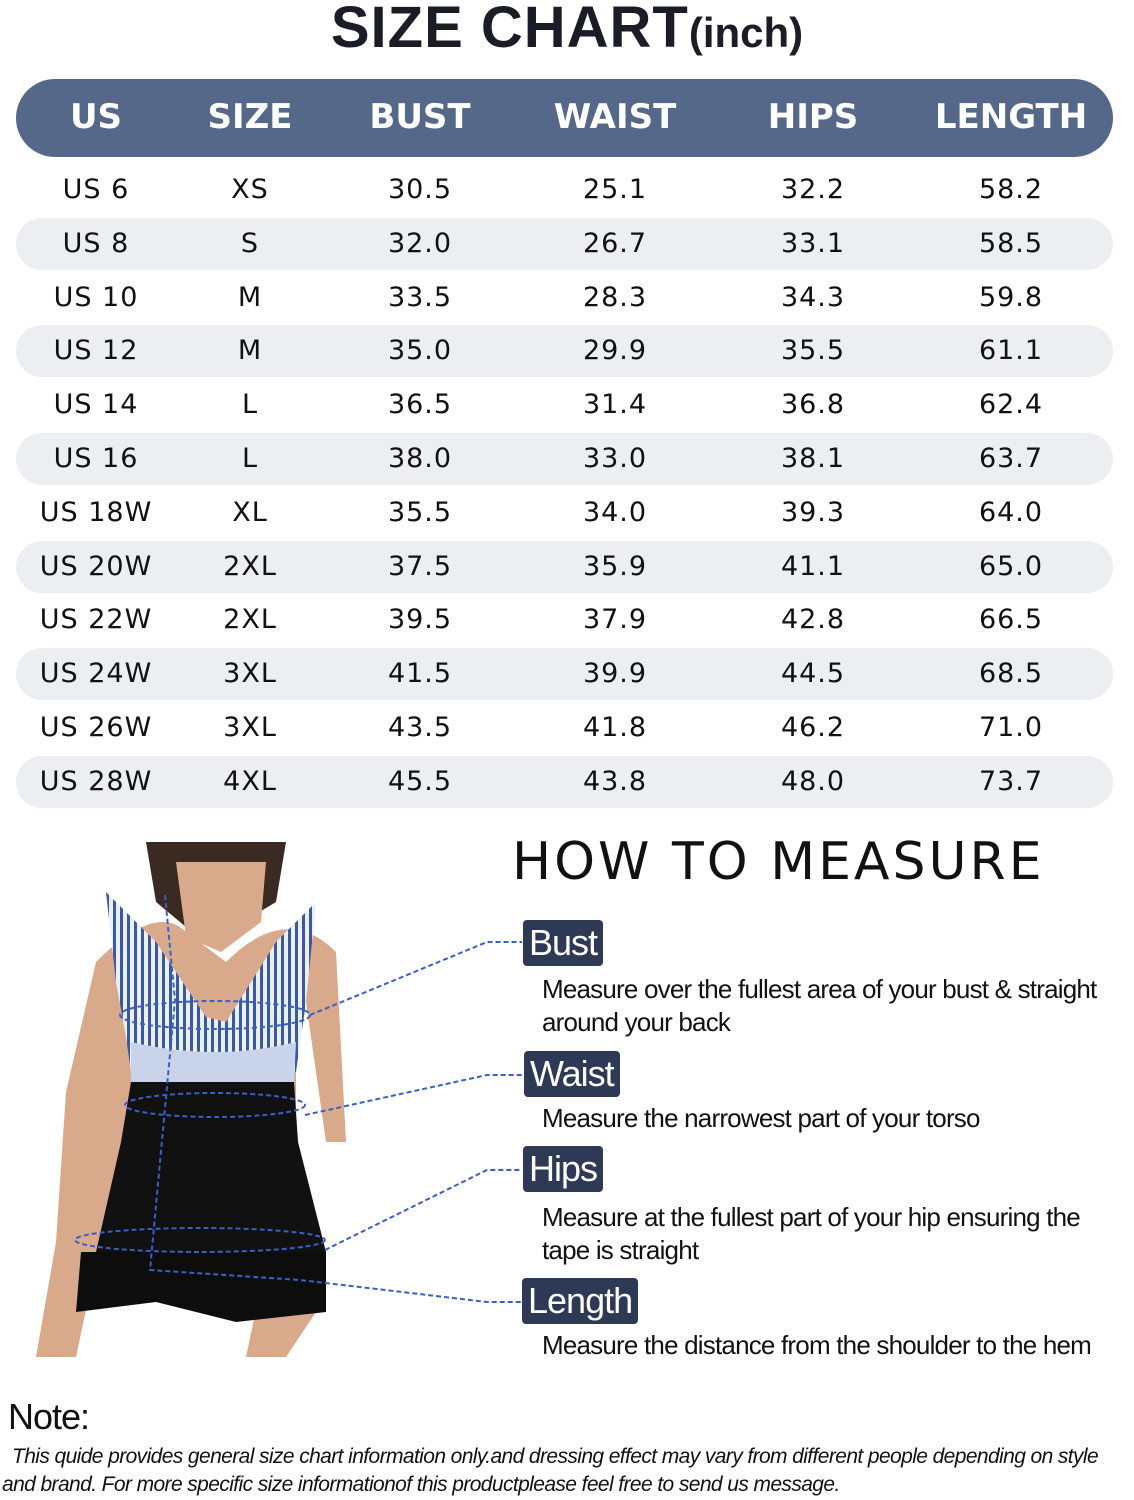 This screenshot has width=1134, height=1500. I want to click on length-badge: Length, so click(580, 1301).